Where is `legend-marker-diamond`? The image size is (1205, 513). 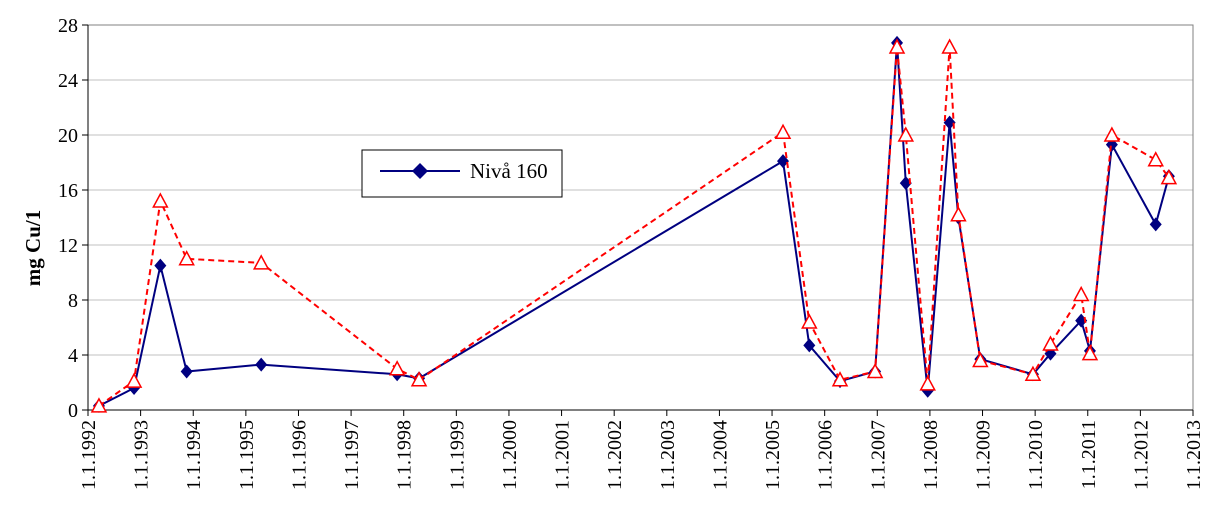
legend-marker-diamond is located at coordinates (420, 171).